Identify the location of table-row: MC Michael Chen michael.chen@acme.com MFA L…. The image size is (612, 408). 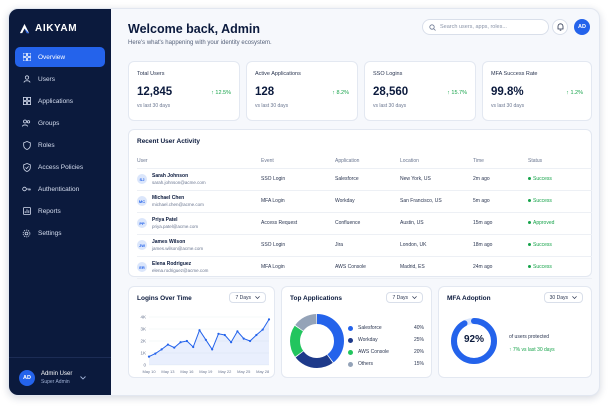
(364, 201).